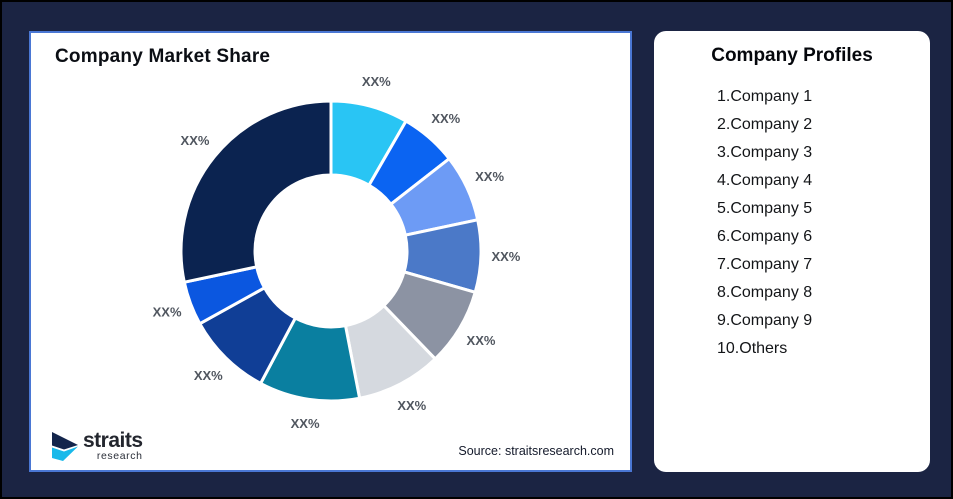  I want to click on list-item: 1.Company 1, so click(765, 96).